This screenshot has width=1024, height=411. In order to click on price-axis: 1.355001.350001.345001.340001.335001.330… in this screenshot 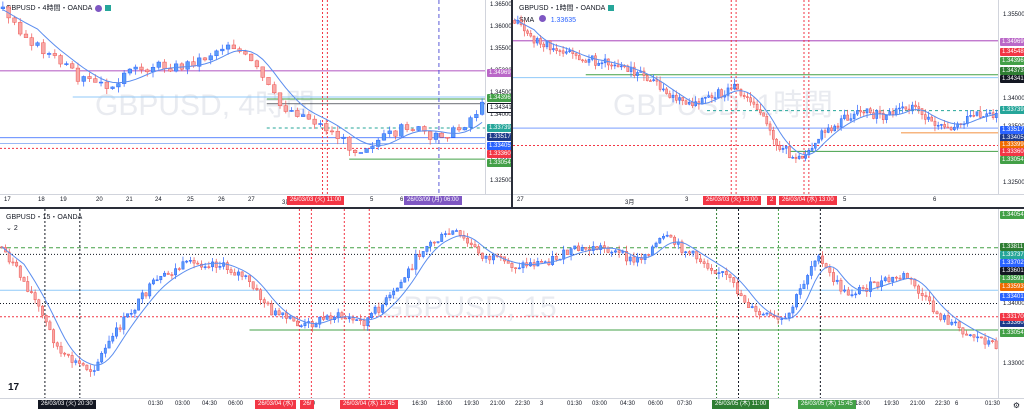, I will do `click(1011, 103)`.